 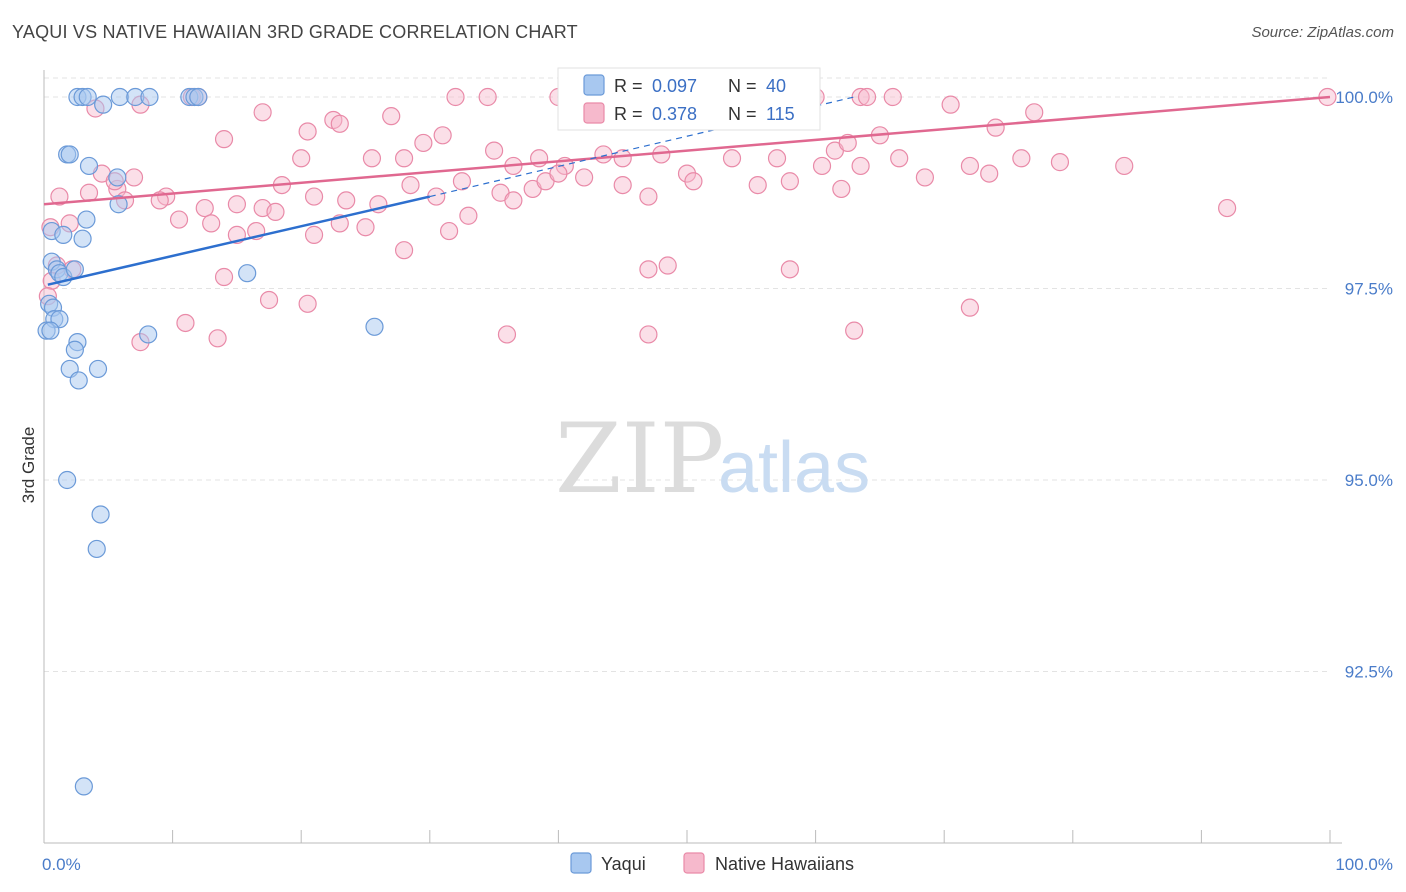 What do you see at coordinates (28, 465) in the screenshot?
I see `y-axis-title: 3rd Grade` at bounding box center [28, 465].